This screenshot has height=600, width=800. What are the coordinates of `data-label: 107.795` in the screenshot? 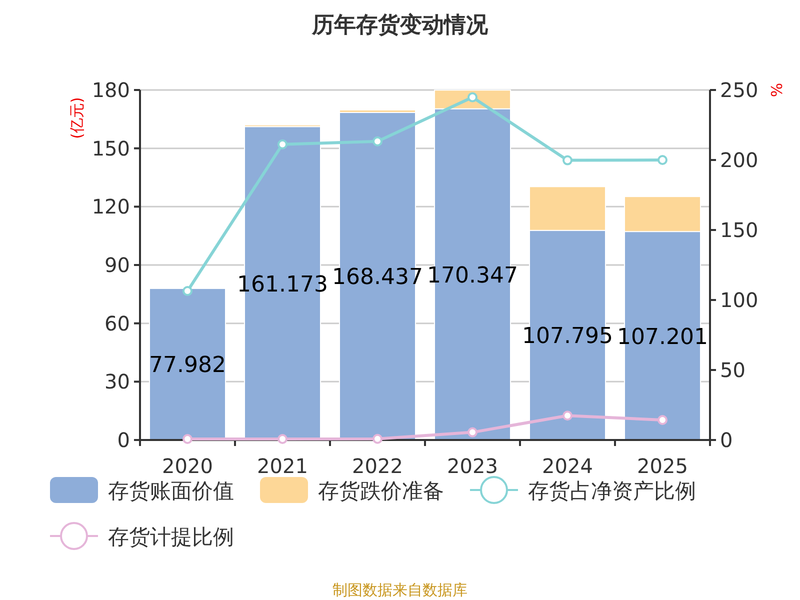 It's located at (567, 337).